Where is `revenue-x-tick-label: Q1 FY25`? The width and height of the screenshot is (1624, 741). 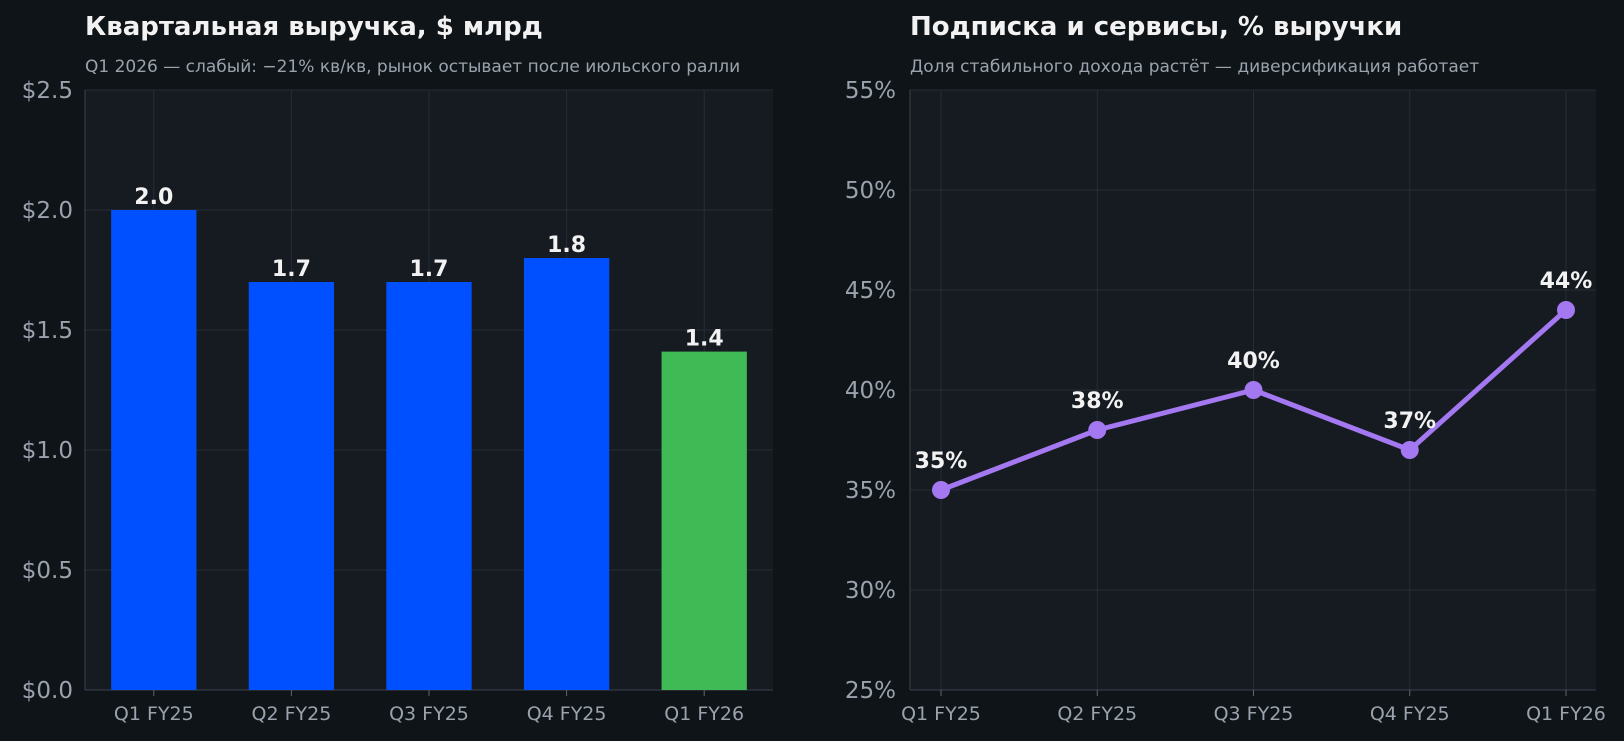 revenue-x-tick-label: Q1 FY25 is located at coordinates (154, 714).